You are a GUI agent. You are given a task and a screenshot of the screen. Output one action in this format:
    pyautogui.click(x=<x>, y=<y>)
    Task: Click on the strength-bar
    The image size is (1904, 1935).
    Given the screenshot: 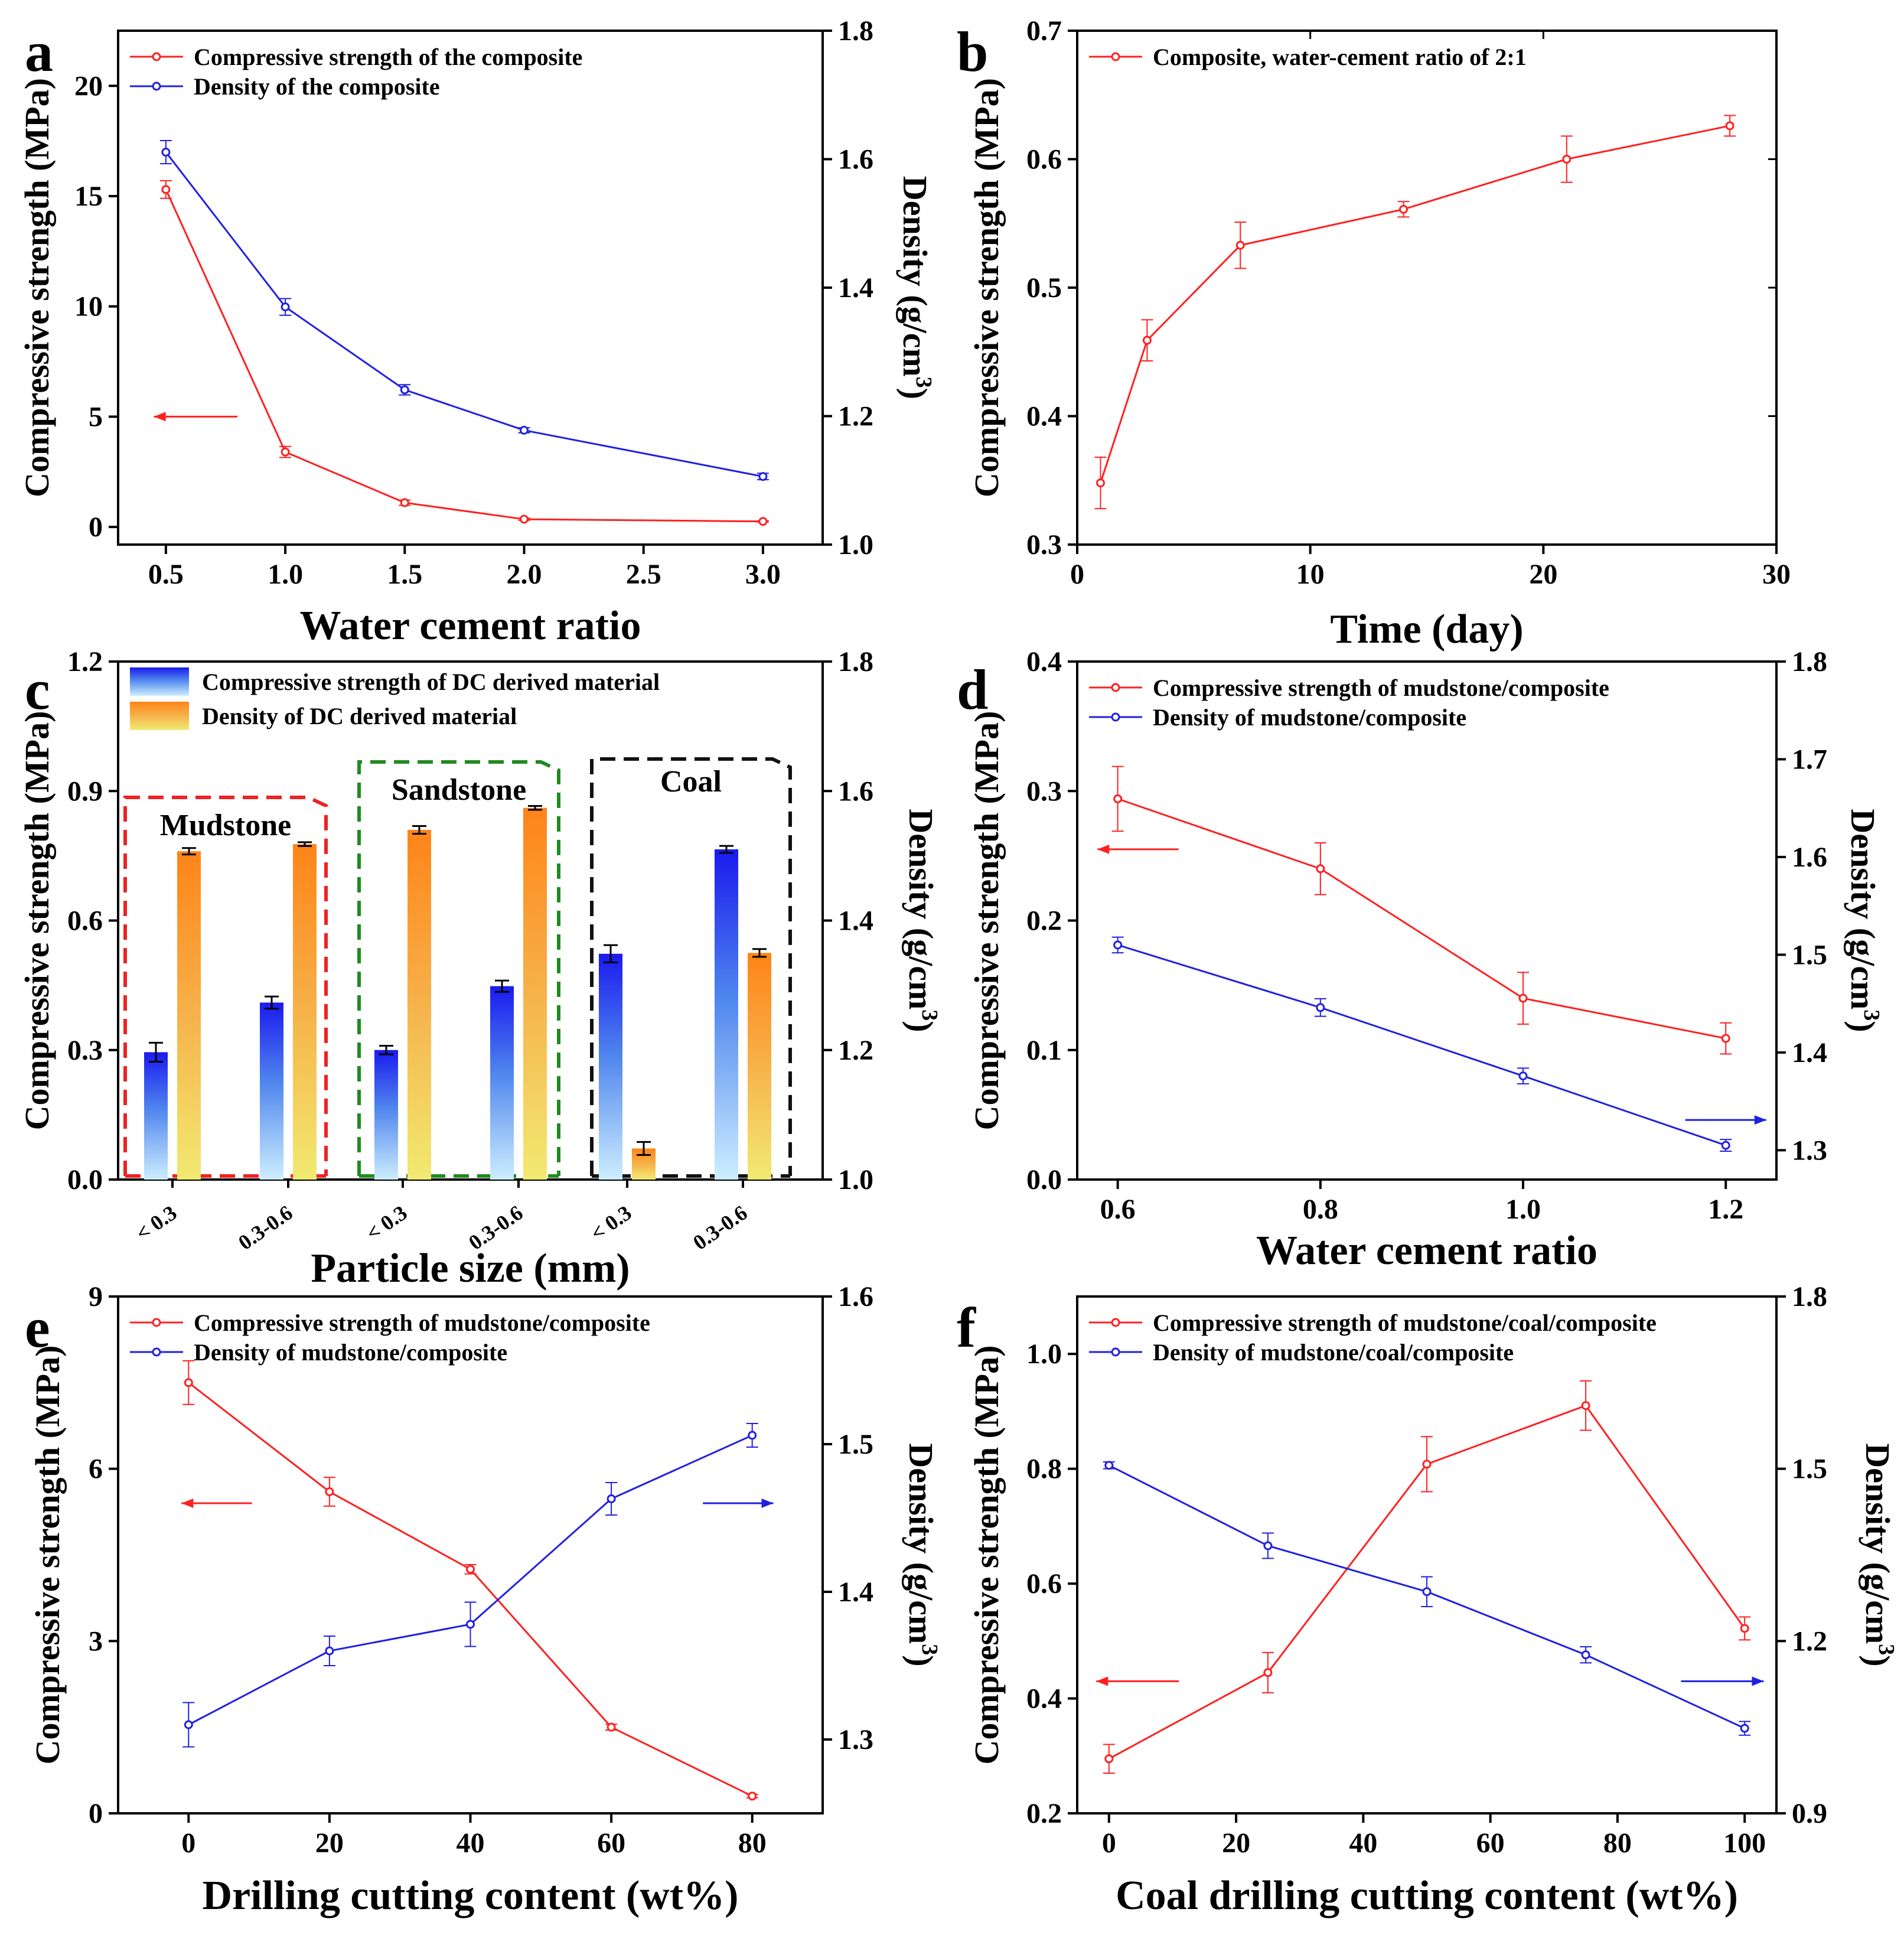 What is the action you would take?
    pyautogui.click(x=386, y=1115)
    